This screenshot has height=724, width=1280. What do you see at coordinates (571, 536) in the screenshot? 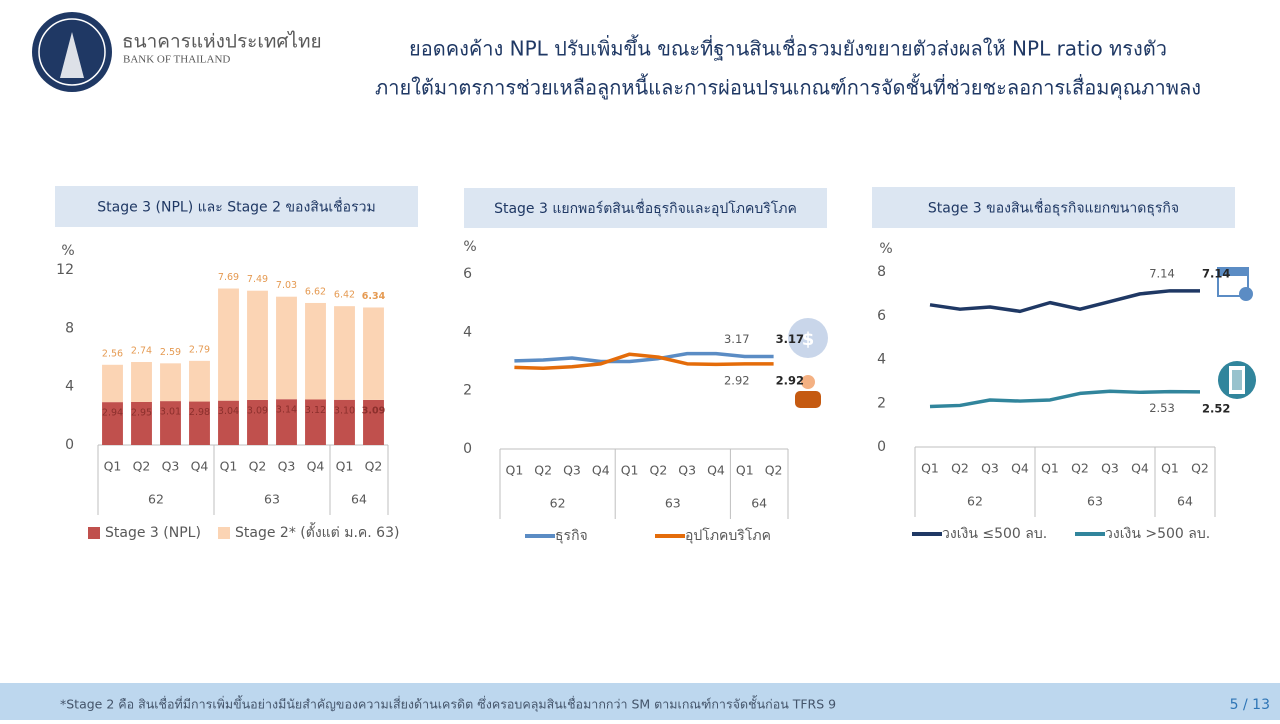
I see `legend-label: ธุรกิจ` at bounding box center [571, 536].